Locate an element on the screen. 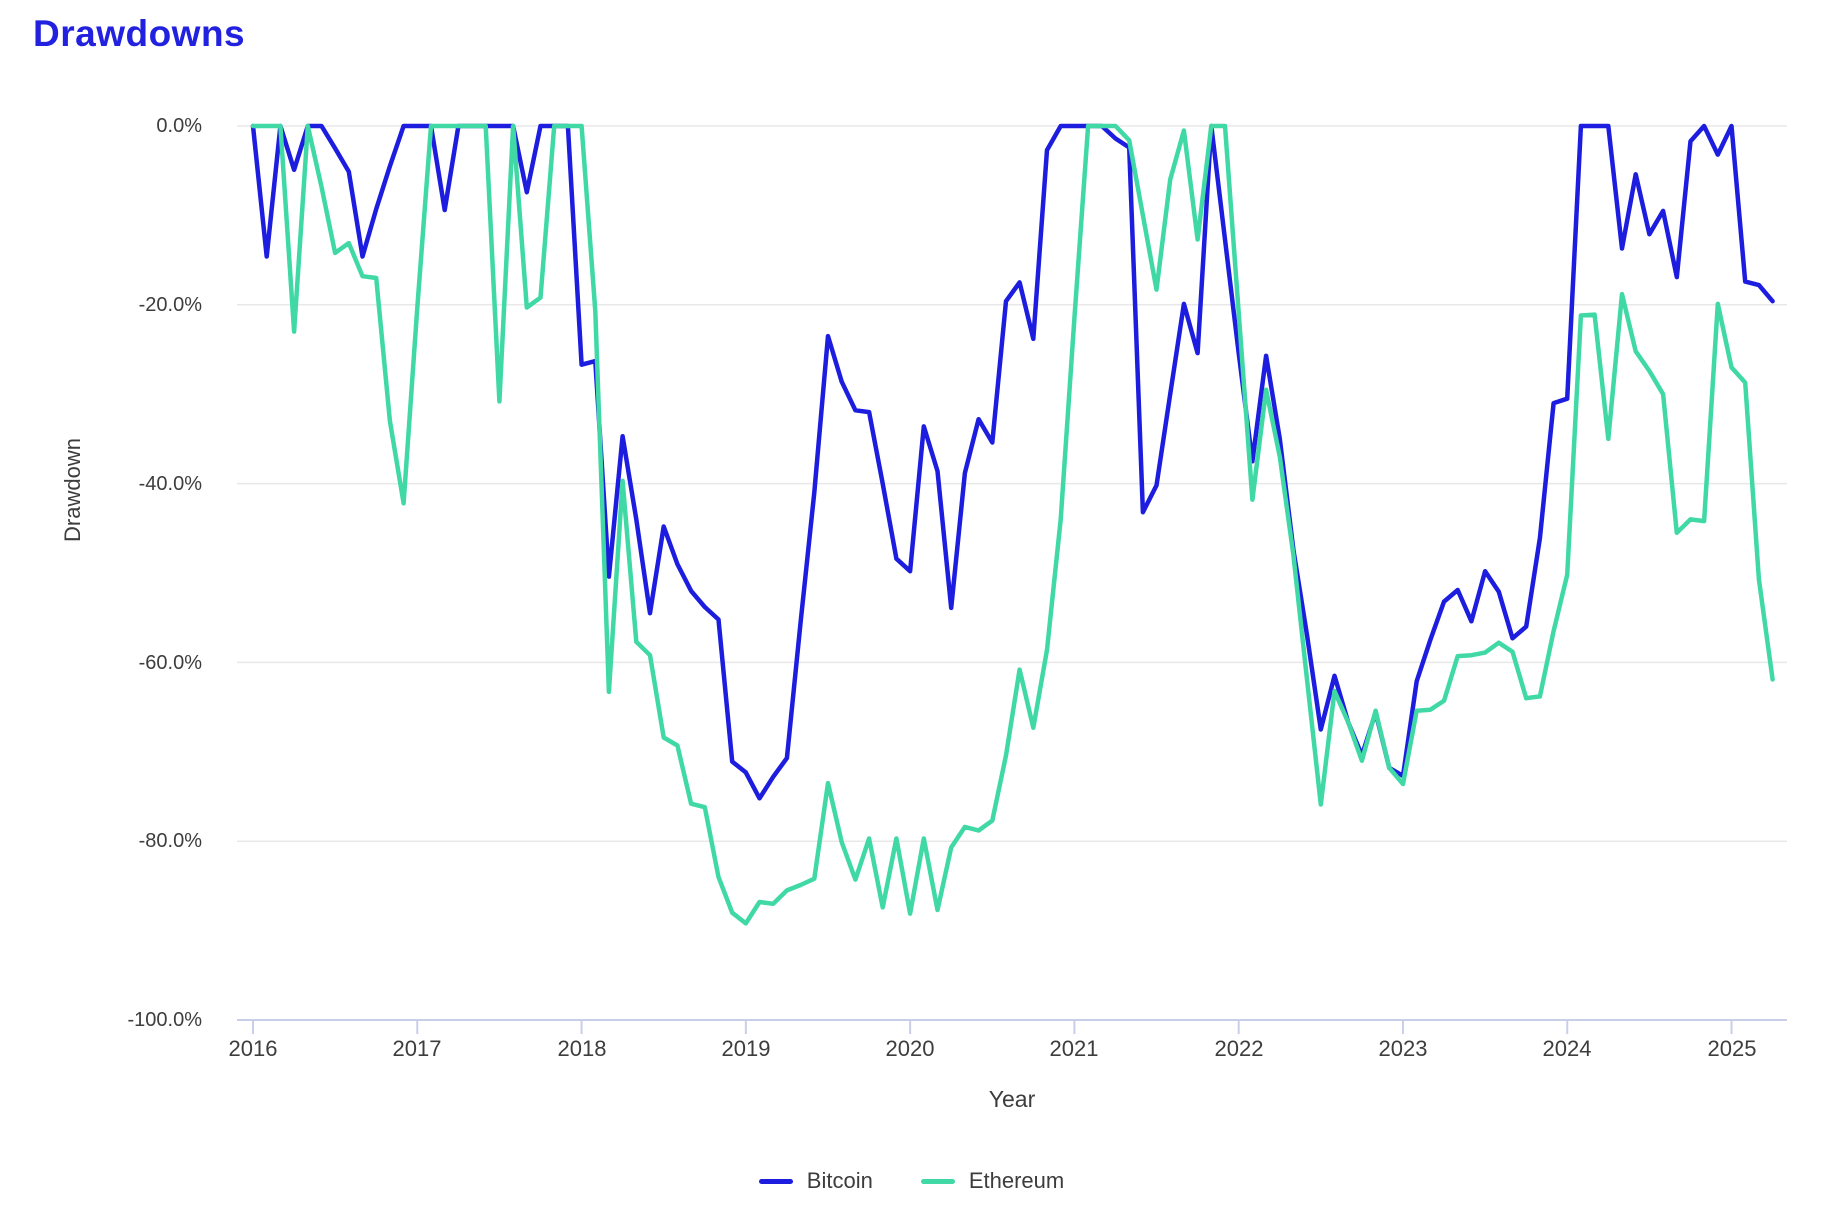 This screenshot has height=1210, width=1823. x-tick-label-2024: 2024 is located at coordinates (1567, 1048).